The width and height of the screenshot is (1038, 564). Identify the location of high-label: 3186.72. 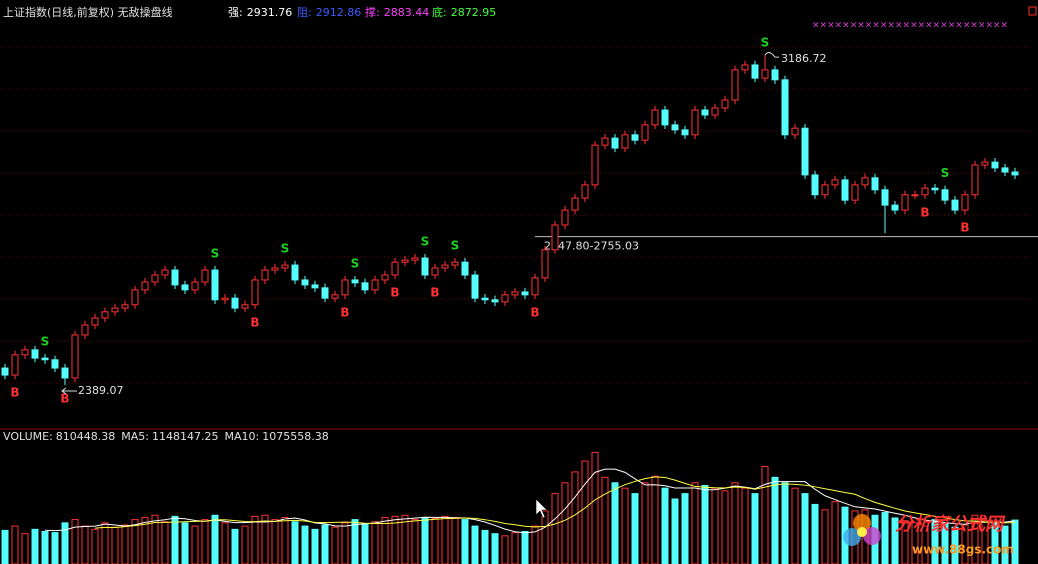
(804, 58).